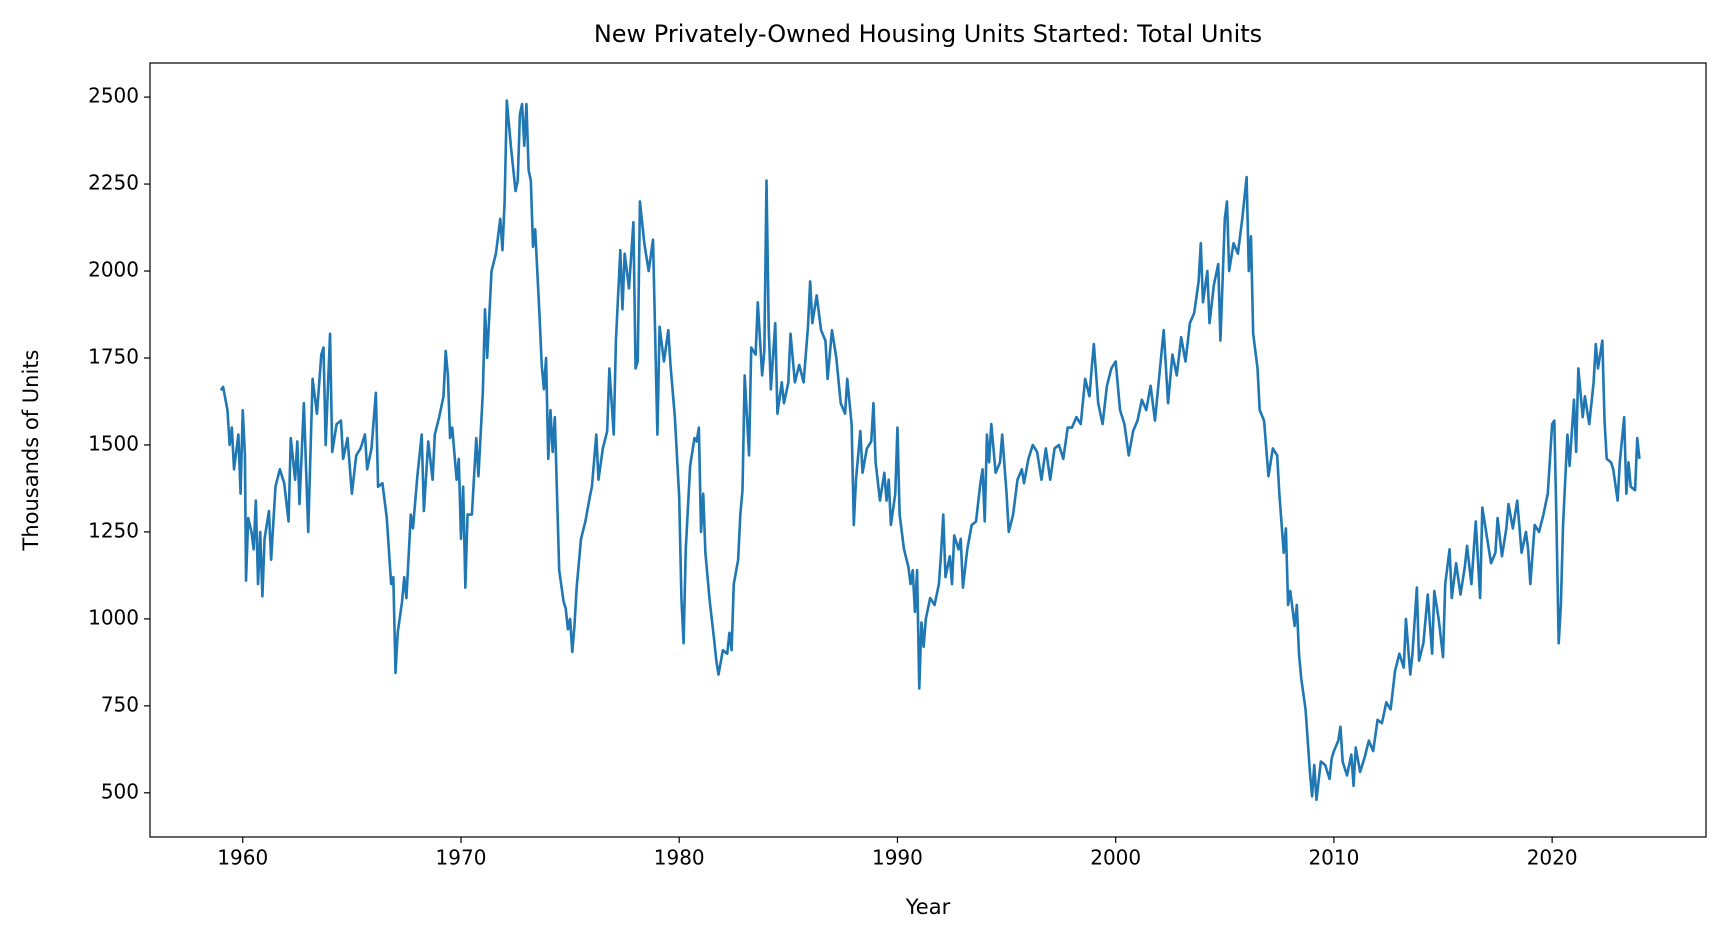  I want to click on x-tick-label: 1980, so click(679, 858).